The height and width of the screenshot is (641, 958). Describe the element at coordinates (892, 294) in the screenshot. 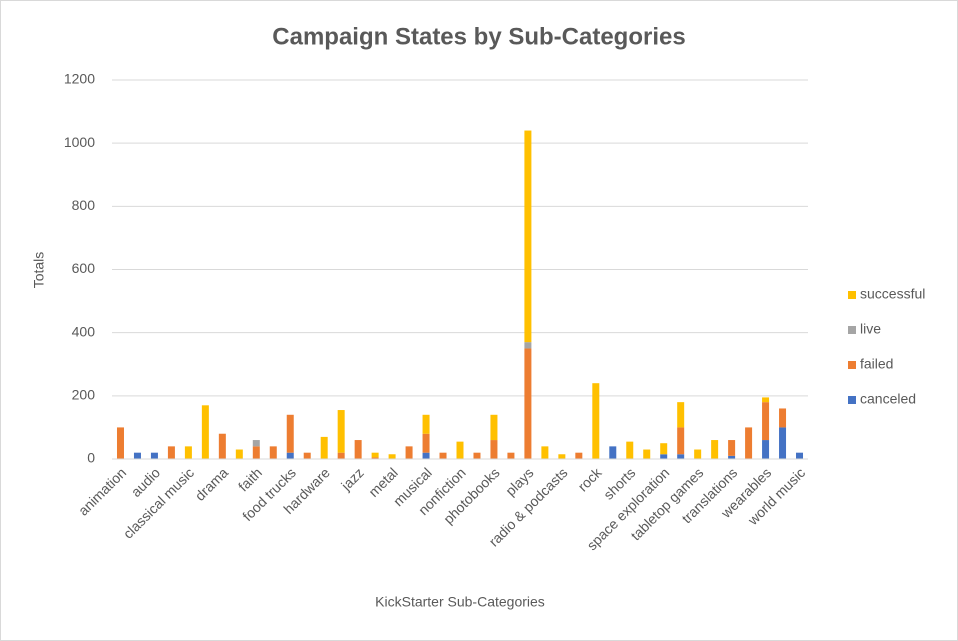

I see `legend-label: successful` at that location.